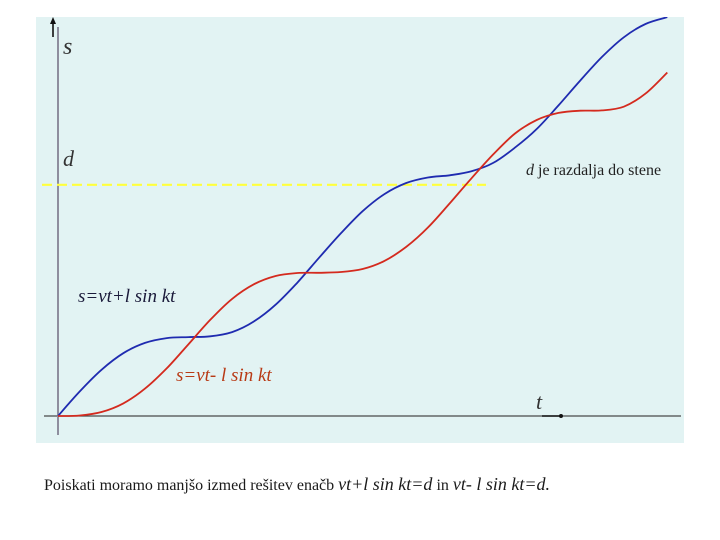 This screenshot has height=540, width=720. Describe the element at coordinates (224, 375) in the screenshot. I see `red-curve-label: s=vt- l sin kt` at that location.